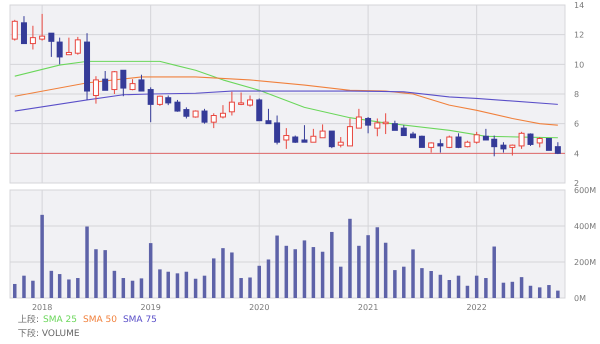  I want to click on x-tick-label: 2019, so click(150, 307).